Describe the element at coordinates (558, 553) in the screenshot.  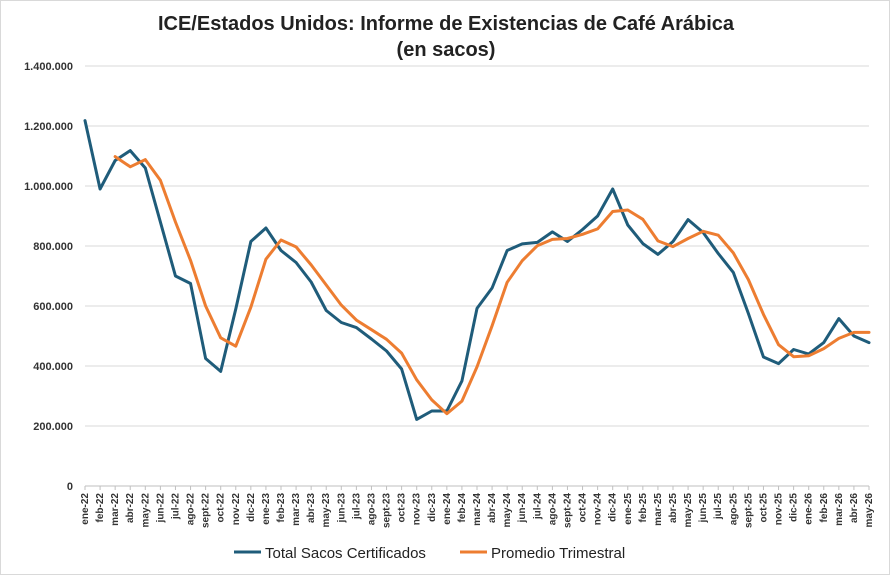
I see `legend-label-avg: Promedio Trimestral` at that location.